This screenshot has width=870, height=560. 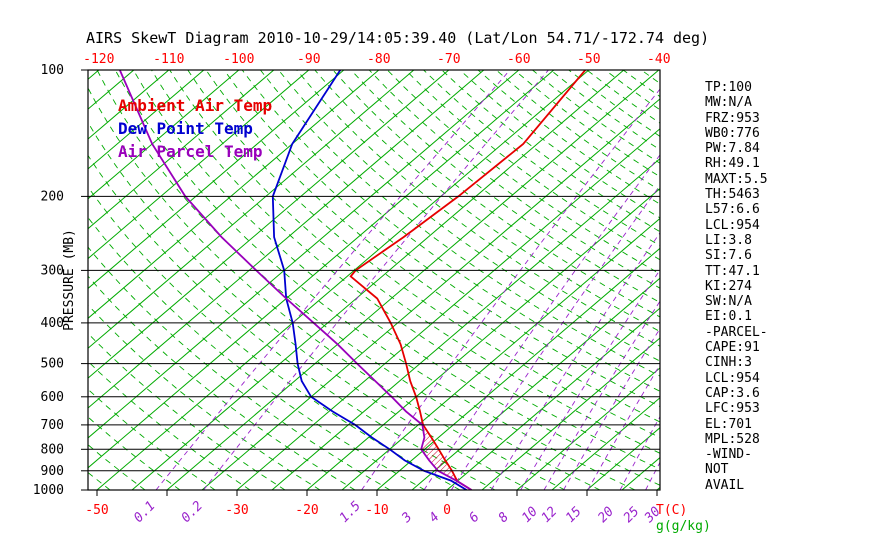 I want to click on pressure-tick-label: 900, so click(x=52, y=471).